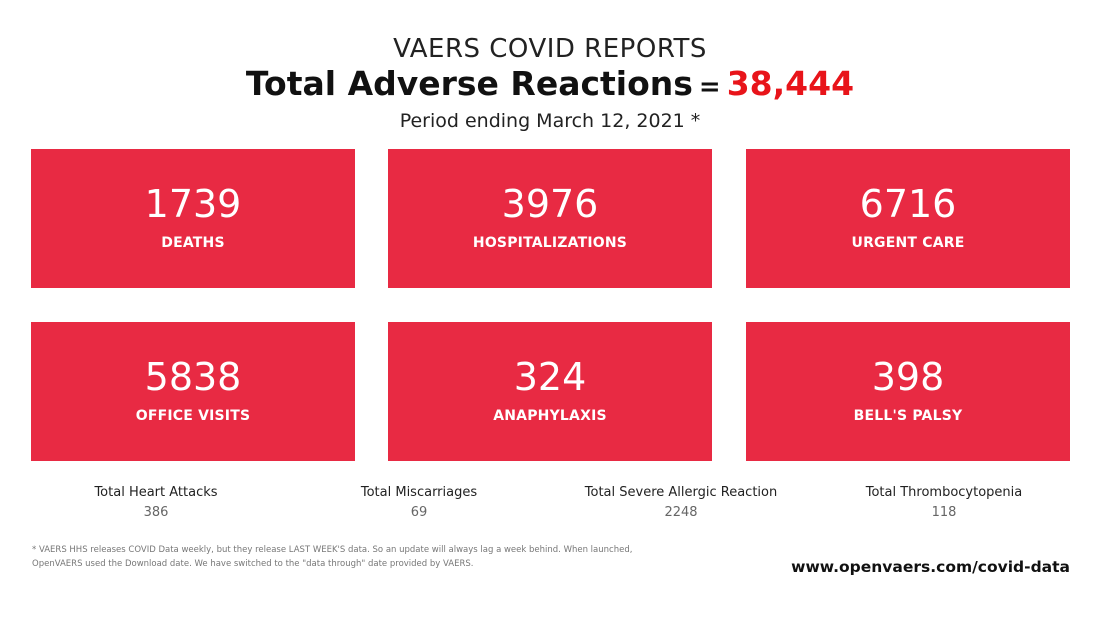 Image resolution: width=1100 pixels, height=619 pixels. I want to click on page-title: Total Adverse Reactions = 38,444, so click(550, 85).